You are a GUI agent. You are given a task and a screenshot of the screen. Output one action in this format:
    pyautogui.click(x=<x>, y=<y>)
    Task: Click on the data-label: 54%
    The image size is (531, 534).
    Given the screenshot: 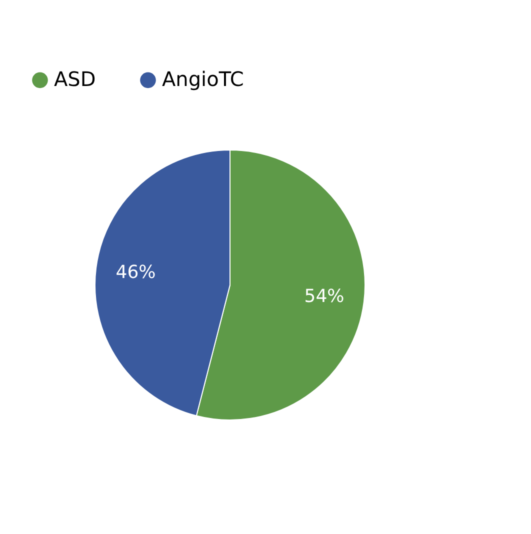 What is the action you would take?
    pyautogui.click(x=324, y=296)
    